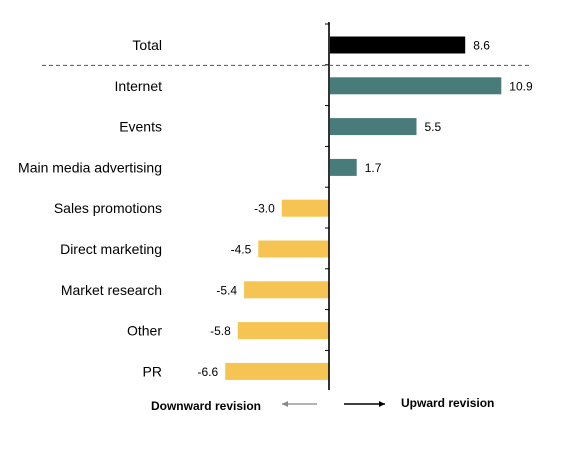 Image resolution: width=576 pixels, height=457 pixels. Describe the element at coordinates (111, 249) in the screenshot. I see `category-label-direct-marketing: Direct marketing` at that location.